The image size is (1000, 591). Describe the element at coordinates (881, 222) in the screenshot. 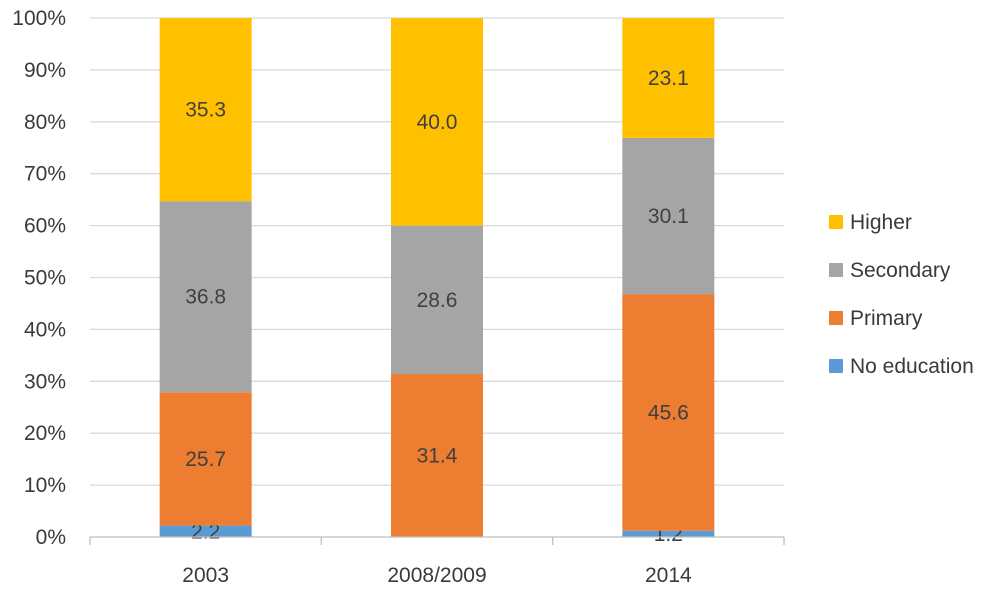

I see `legend-label: Higher` at that location.